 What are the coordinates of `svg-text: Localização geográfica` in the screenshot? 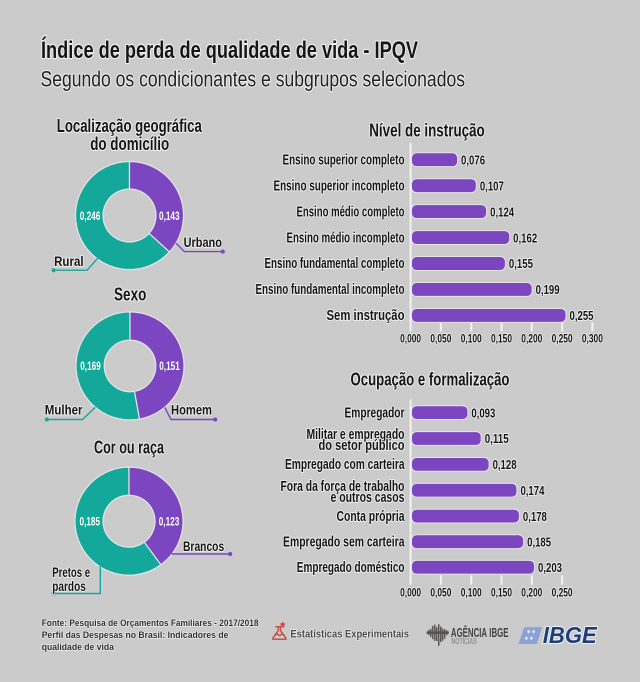 It's located at (130, 125).